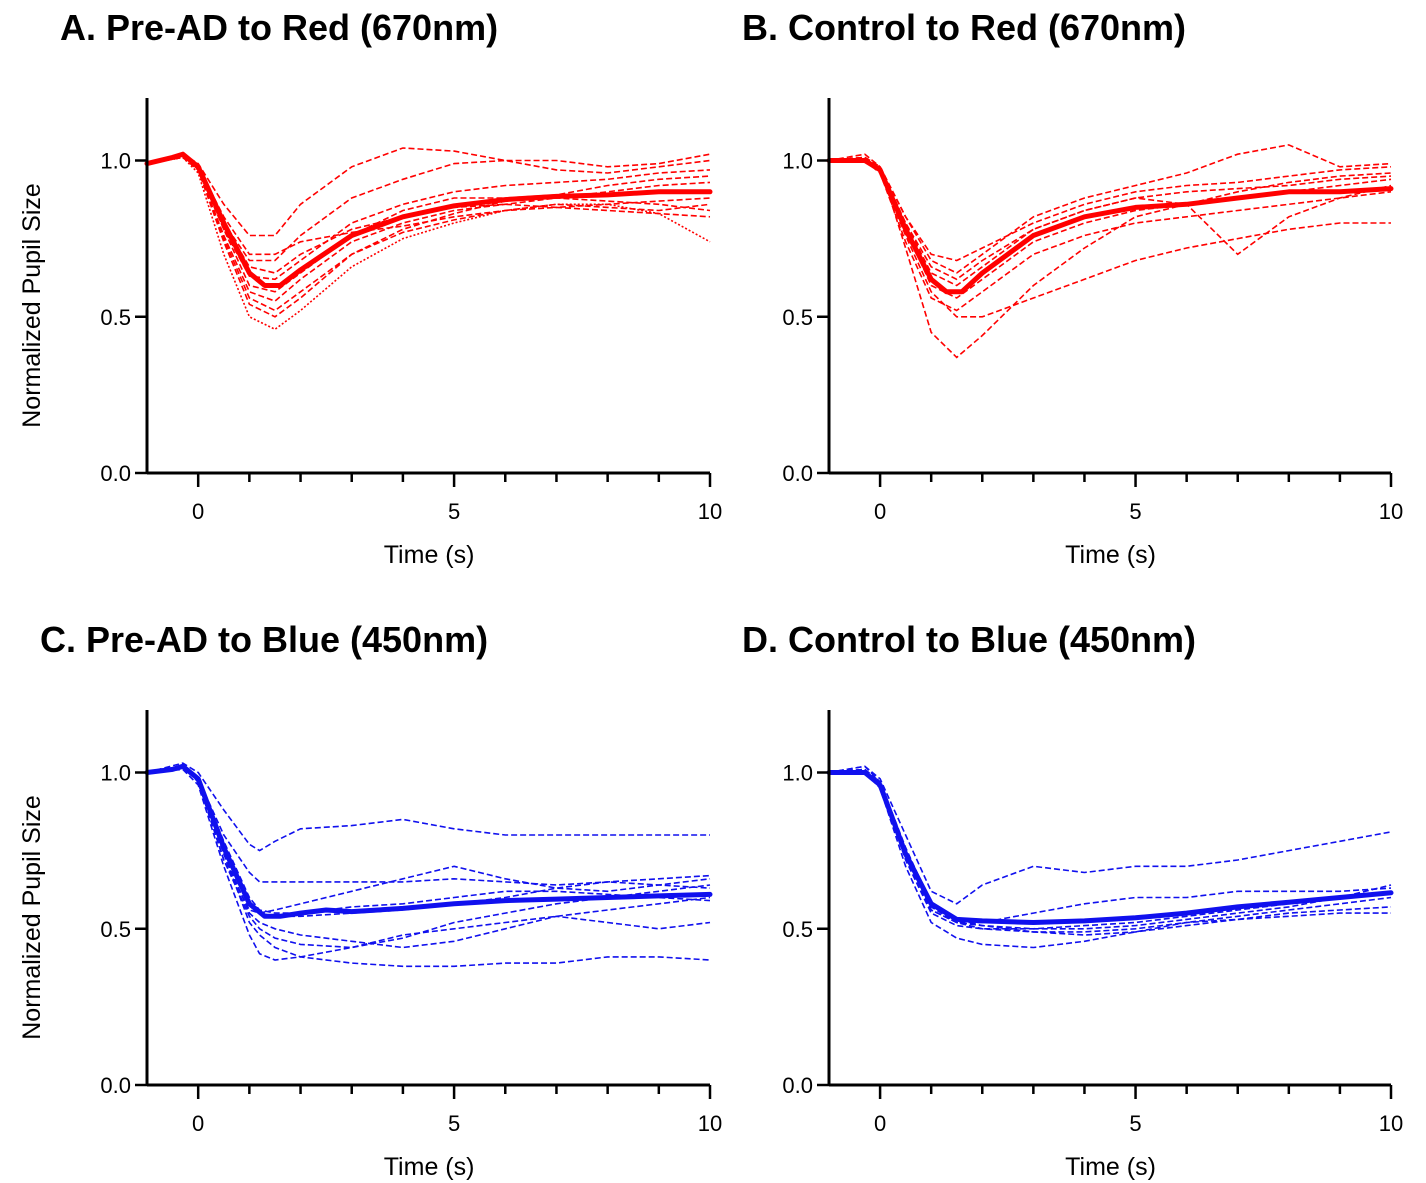 Image resolution: width=1426 pixels, height=1183 pixels. Describe the element at coordinates (279, 27) in the screenshot. I see `panel-title: A. Pre-AD to Red (670nm)` at that location.